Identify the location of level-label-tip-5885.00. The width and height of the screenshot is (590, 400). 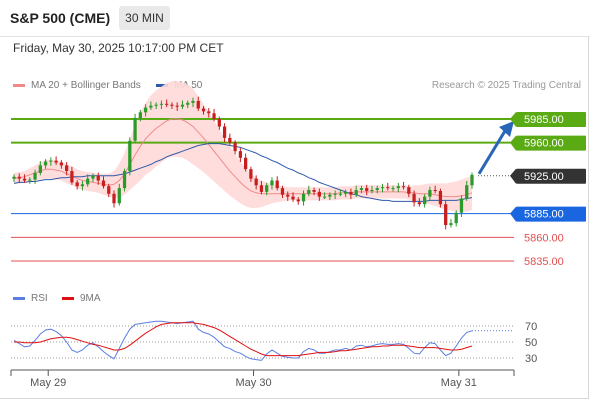
(513, 214).